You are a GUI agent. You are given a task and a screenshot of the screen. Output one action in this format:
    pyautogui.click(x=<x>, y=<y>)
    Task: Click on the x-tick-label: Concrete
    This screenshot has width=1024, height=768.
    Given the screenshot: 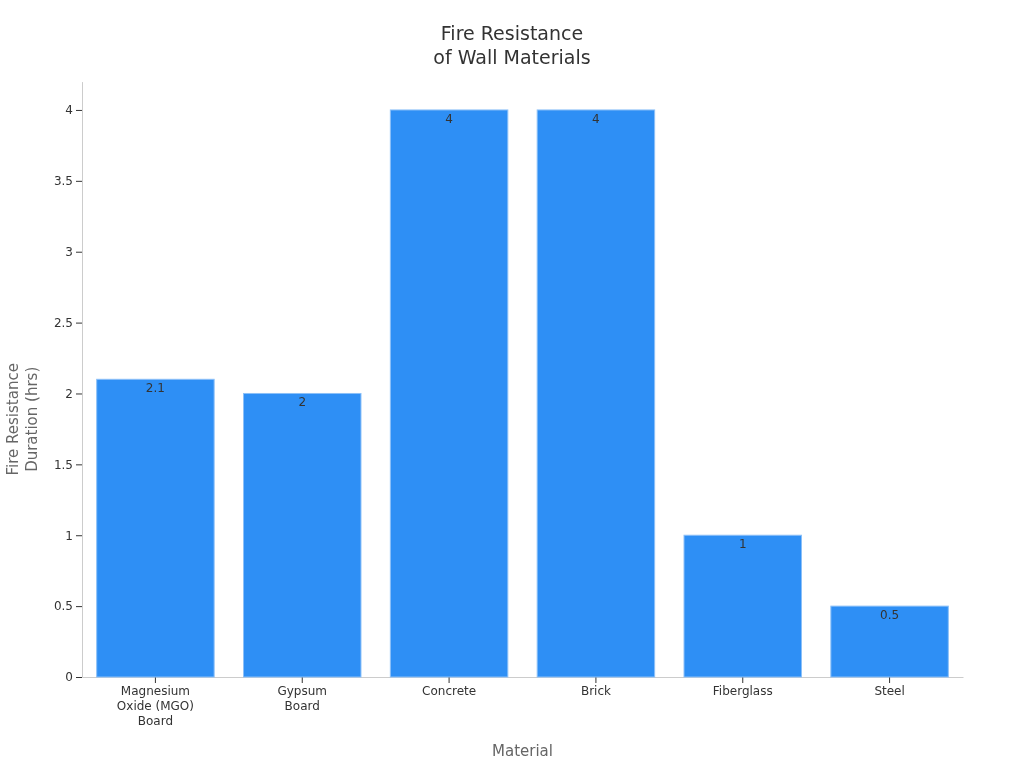 What is the action you would take?
    pyautogui.click(x=449, y=690)
    